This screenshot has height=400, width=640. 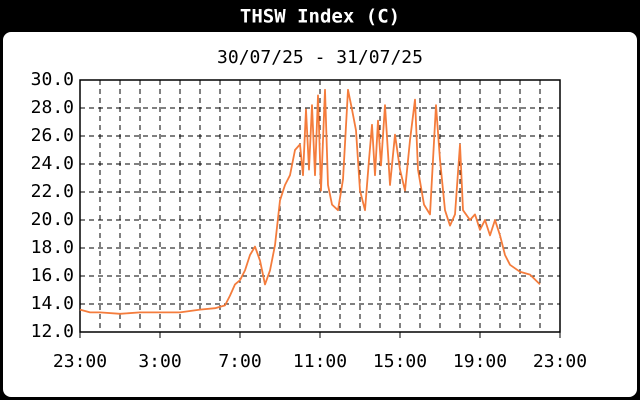 I want to click on y-tick-label: 22.0, so click(x=52, y=191).